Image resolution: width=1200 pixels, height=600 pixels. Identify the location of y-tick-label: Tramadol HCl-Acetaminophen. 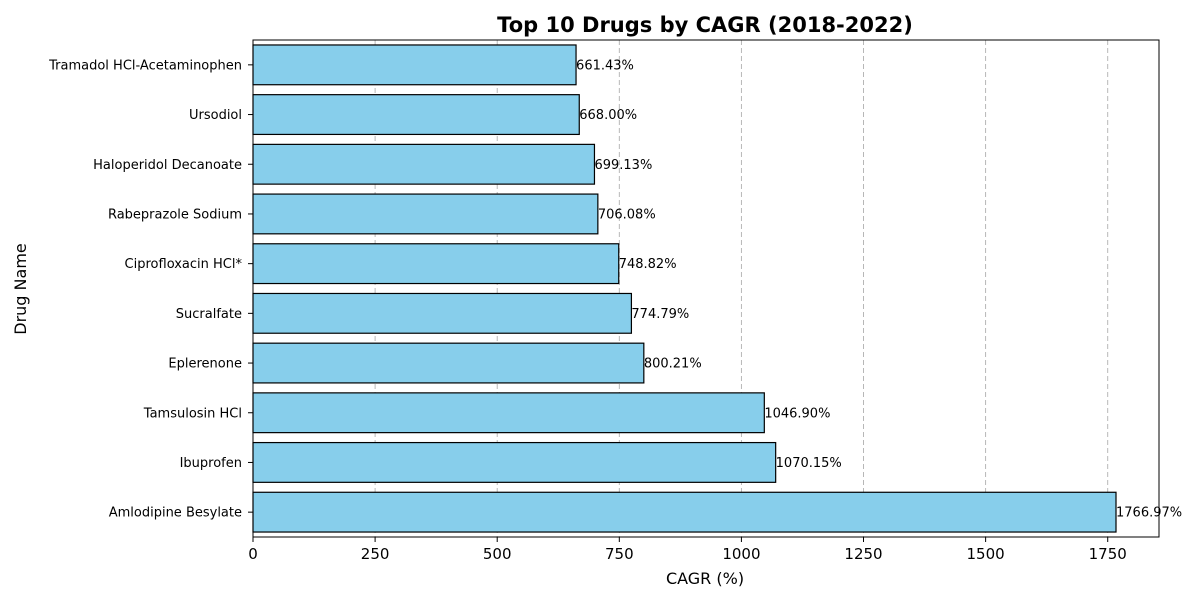
(145, 65).